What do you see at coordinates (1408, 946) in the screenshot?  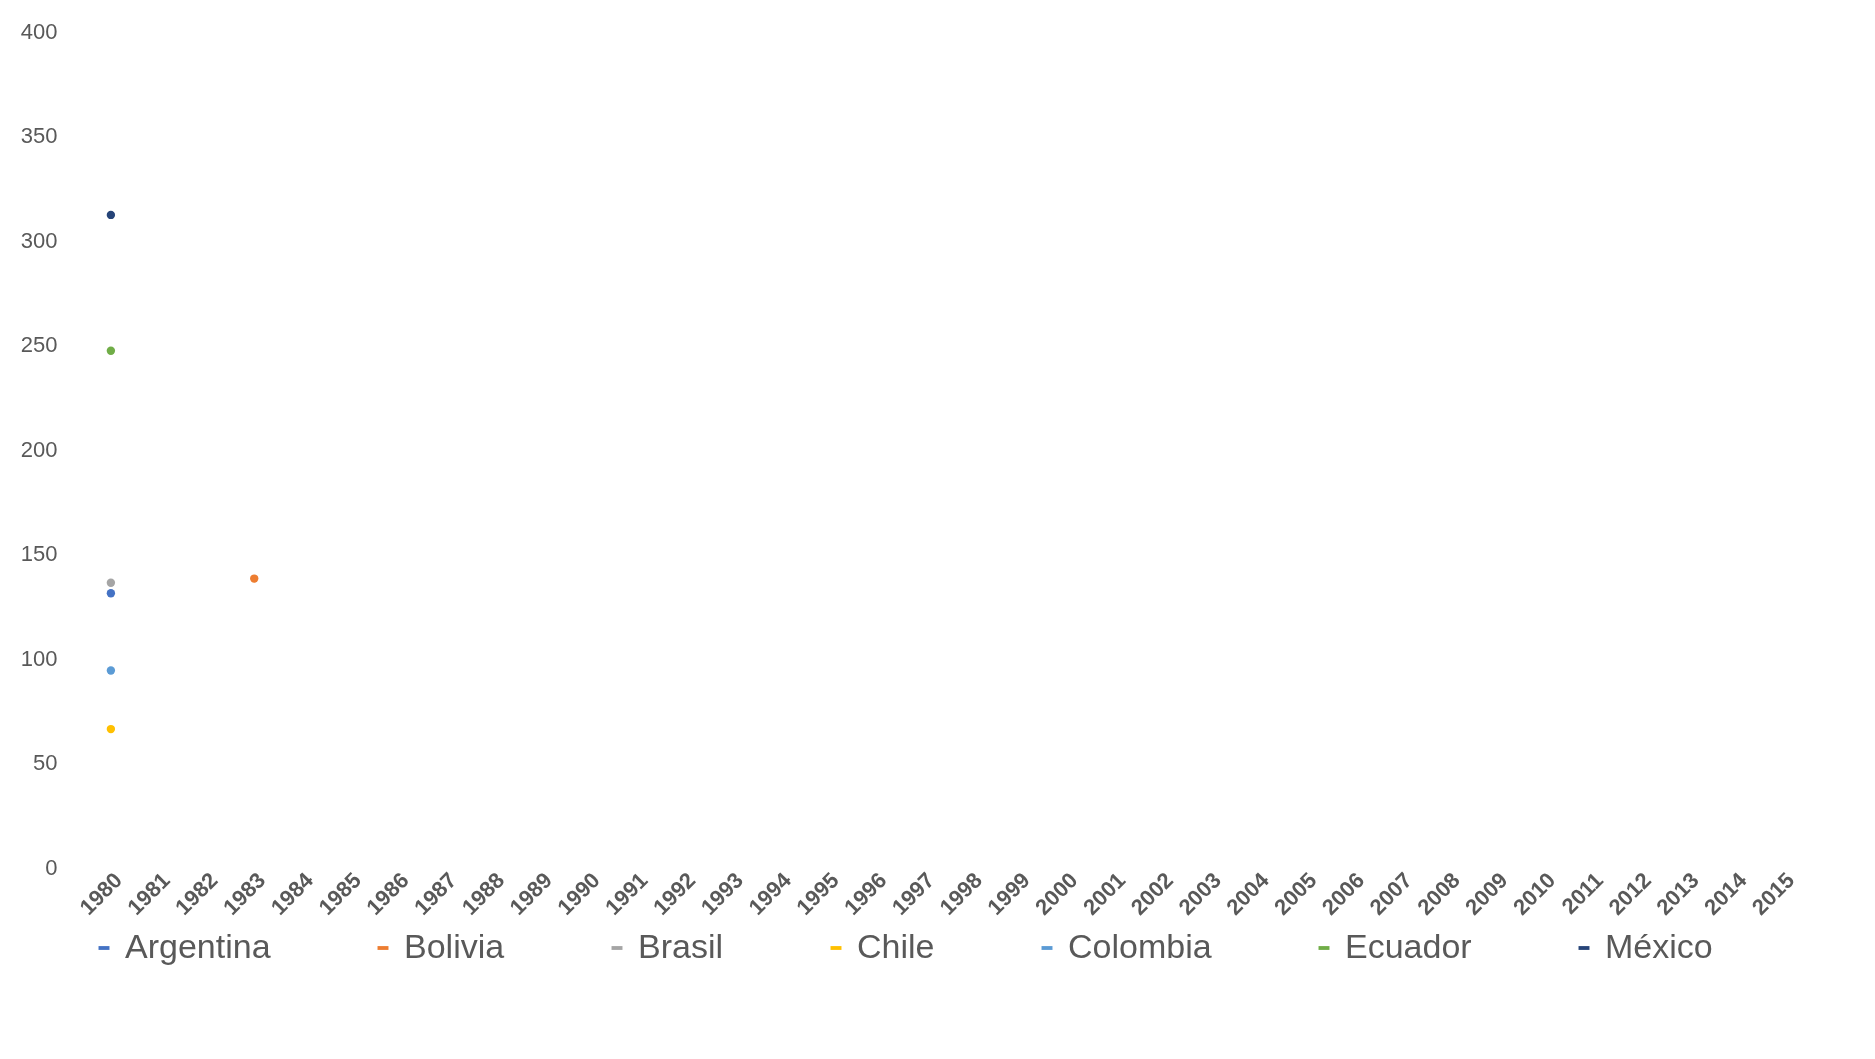 I see `legend-label: Ecuador` at bounding box center [1408, 946].